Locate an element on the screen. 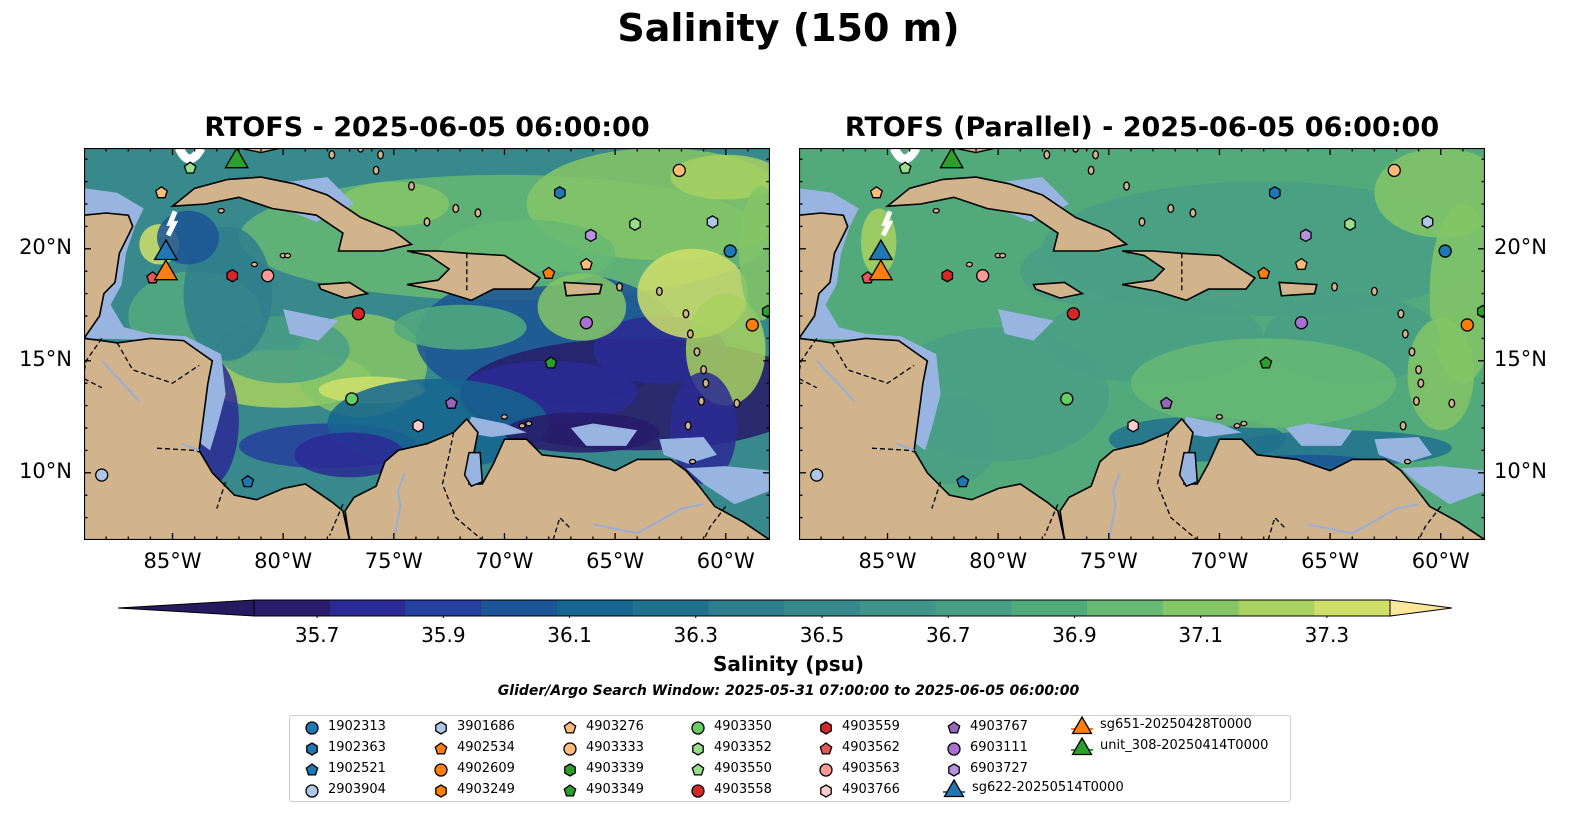 The image size is (1577, 827). lat-tick-label-left: 15°N is located at coordinates (45, 358).